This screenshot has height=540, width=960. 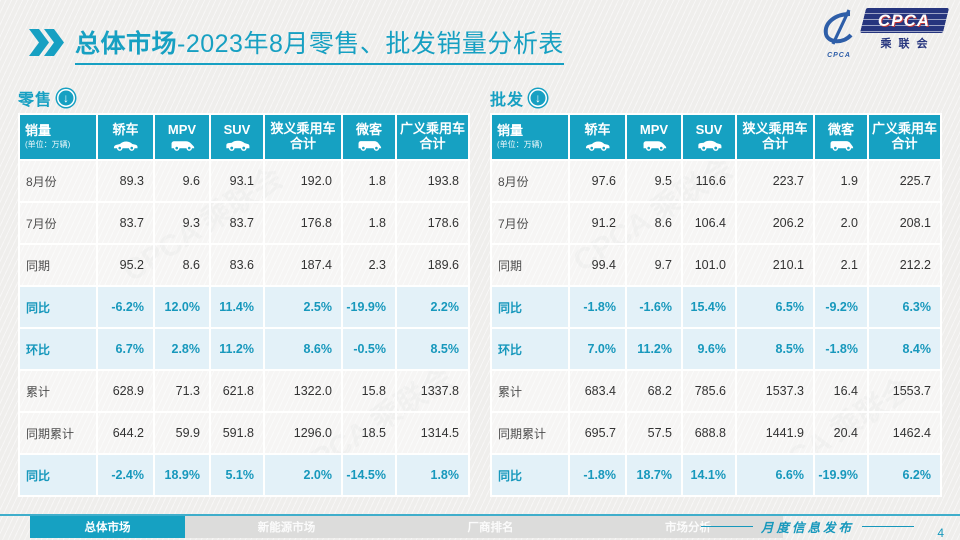 What do you see at coordinates (182, 223) in the screenshot?
I see `value-cell: 9.3` at bounding box center [182, 223].